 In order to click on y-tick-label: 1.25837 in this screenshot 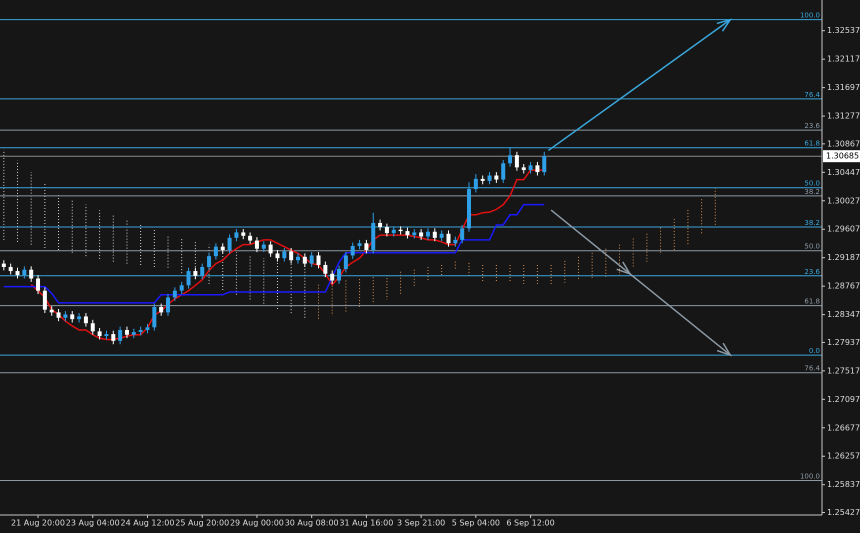, I will do `click(843, 484)`.